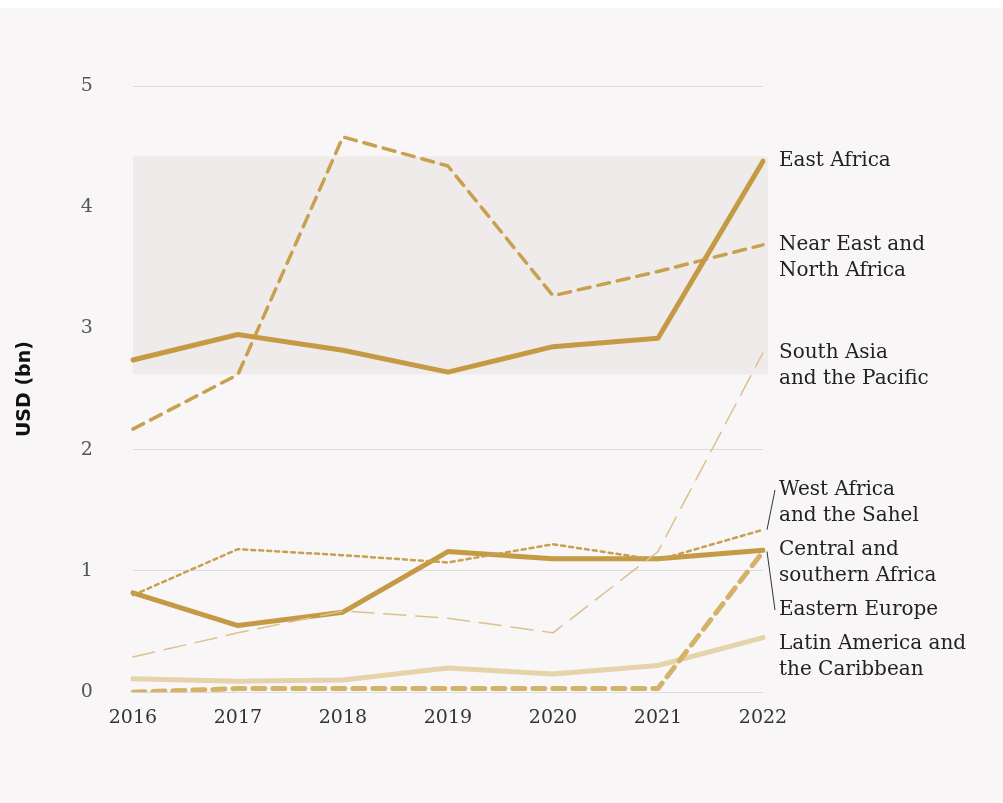  What do you see at coordinates (859, 608) in the screenshot?
I see `series-label: Eastern Europe` at bounding box center [859, 608].